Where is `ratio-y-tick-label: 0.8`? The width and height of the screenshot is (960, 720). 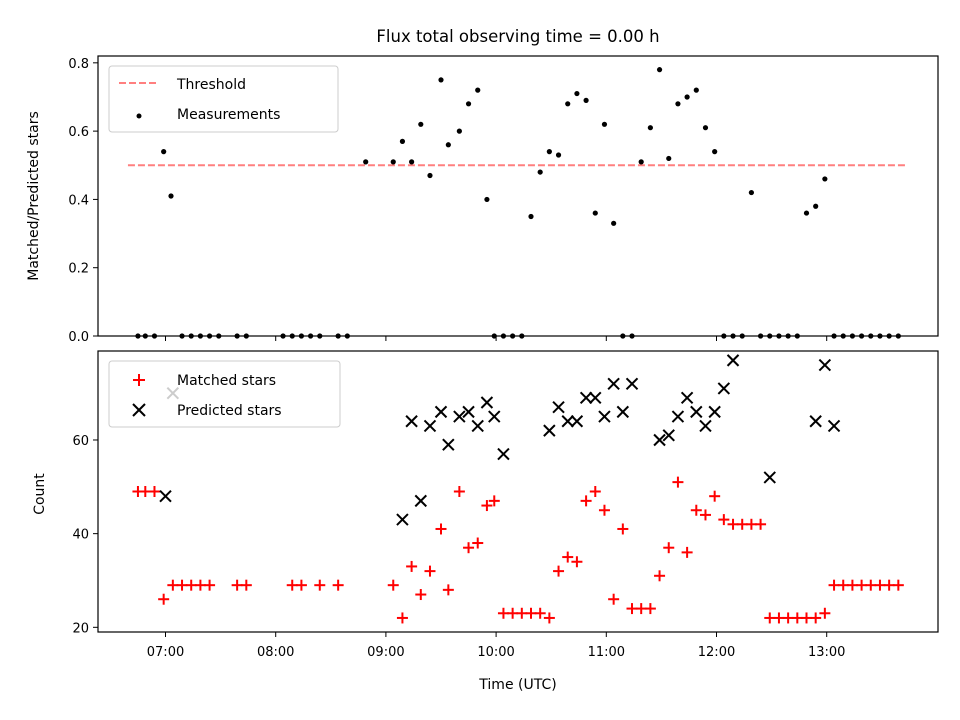 ratio-y-tick-label: 0.8 is located at coordinates (78, 64).